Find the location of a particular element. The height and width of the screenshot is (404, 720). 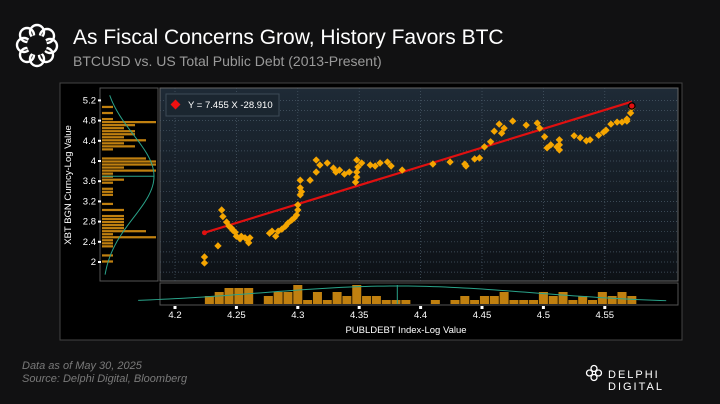

x-tick-label: 4.2 is located at coordinates (174, 315).